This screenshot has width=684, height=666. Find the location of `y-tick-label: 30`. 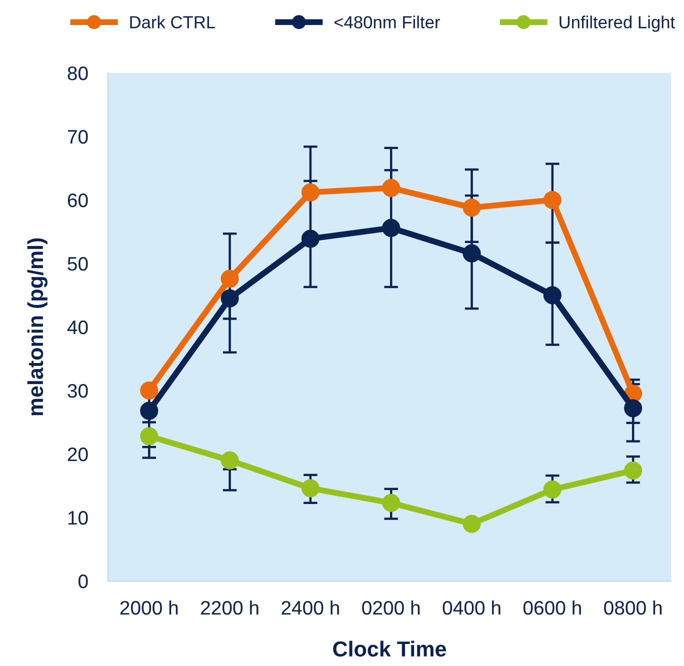

y-tick-label: 30 is located at coordinates (78, 391).